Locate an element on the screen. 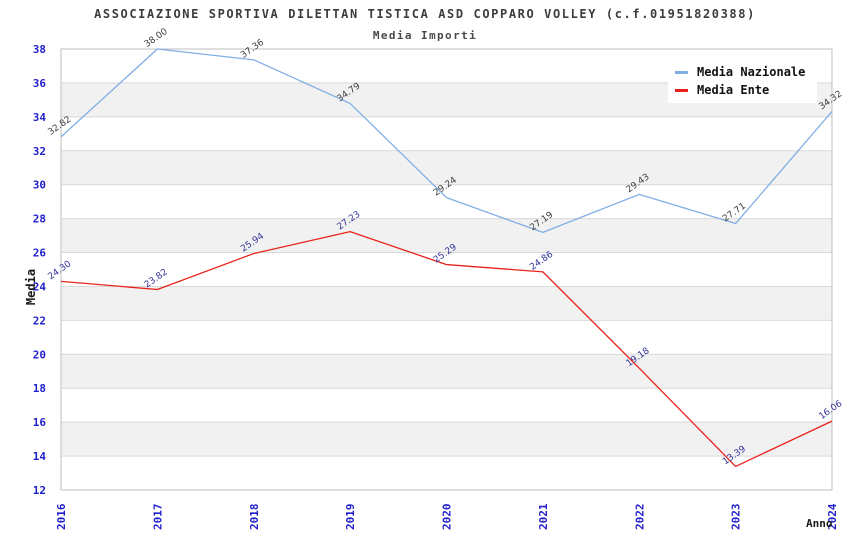 The image size is (850, 550). legend-line-marker-blue-icon is located at coordinates (681, 72).